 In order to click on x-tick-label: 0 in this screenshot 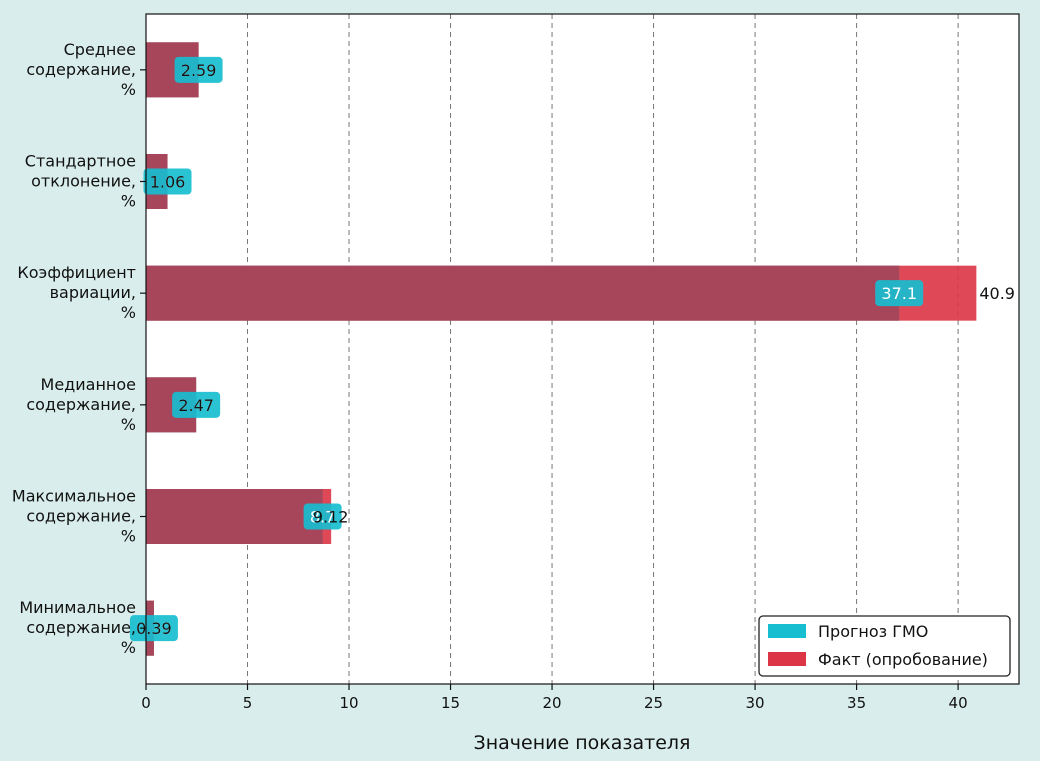, I will do `click(146, 703)`.